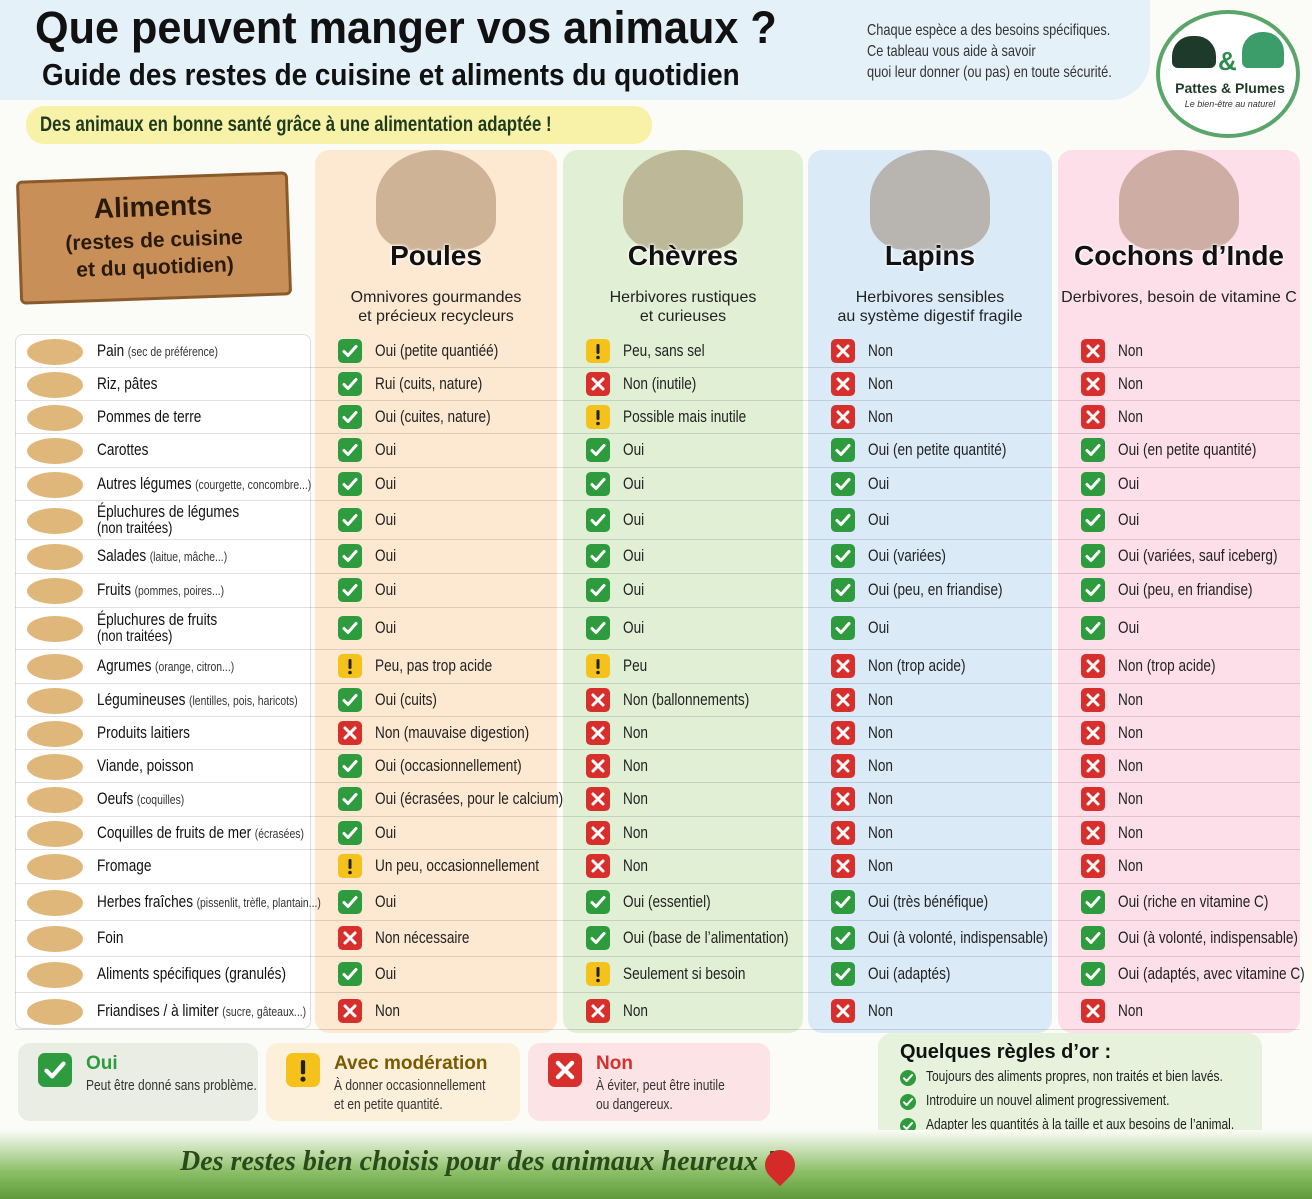  Describe the element at coordinates (191, 973) in the screenshot. I see `food-name: Aliments spécifiques (granulés)` at that location.